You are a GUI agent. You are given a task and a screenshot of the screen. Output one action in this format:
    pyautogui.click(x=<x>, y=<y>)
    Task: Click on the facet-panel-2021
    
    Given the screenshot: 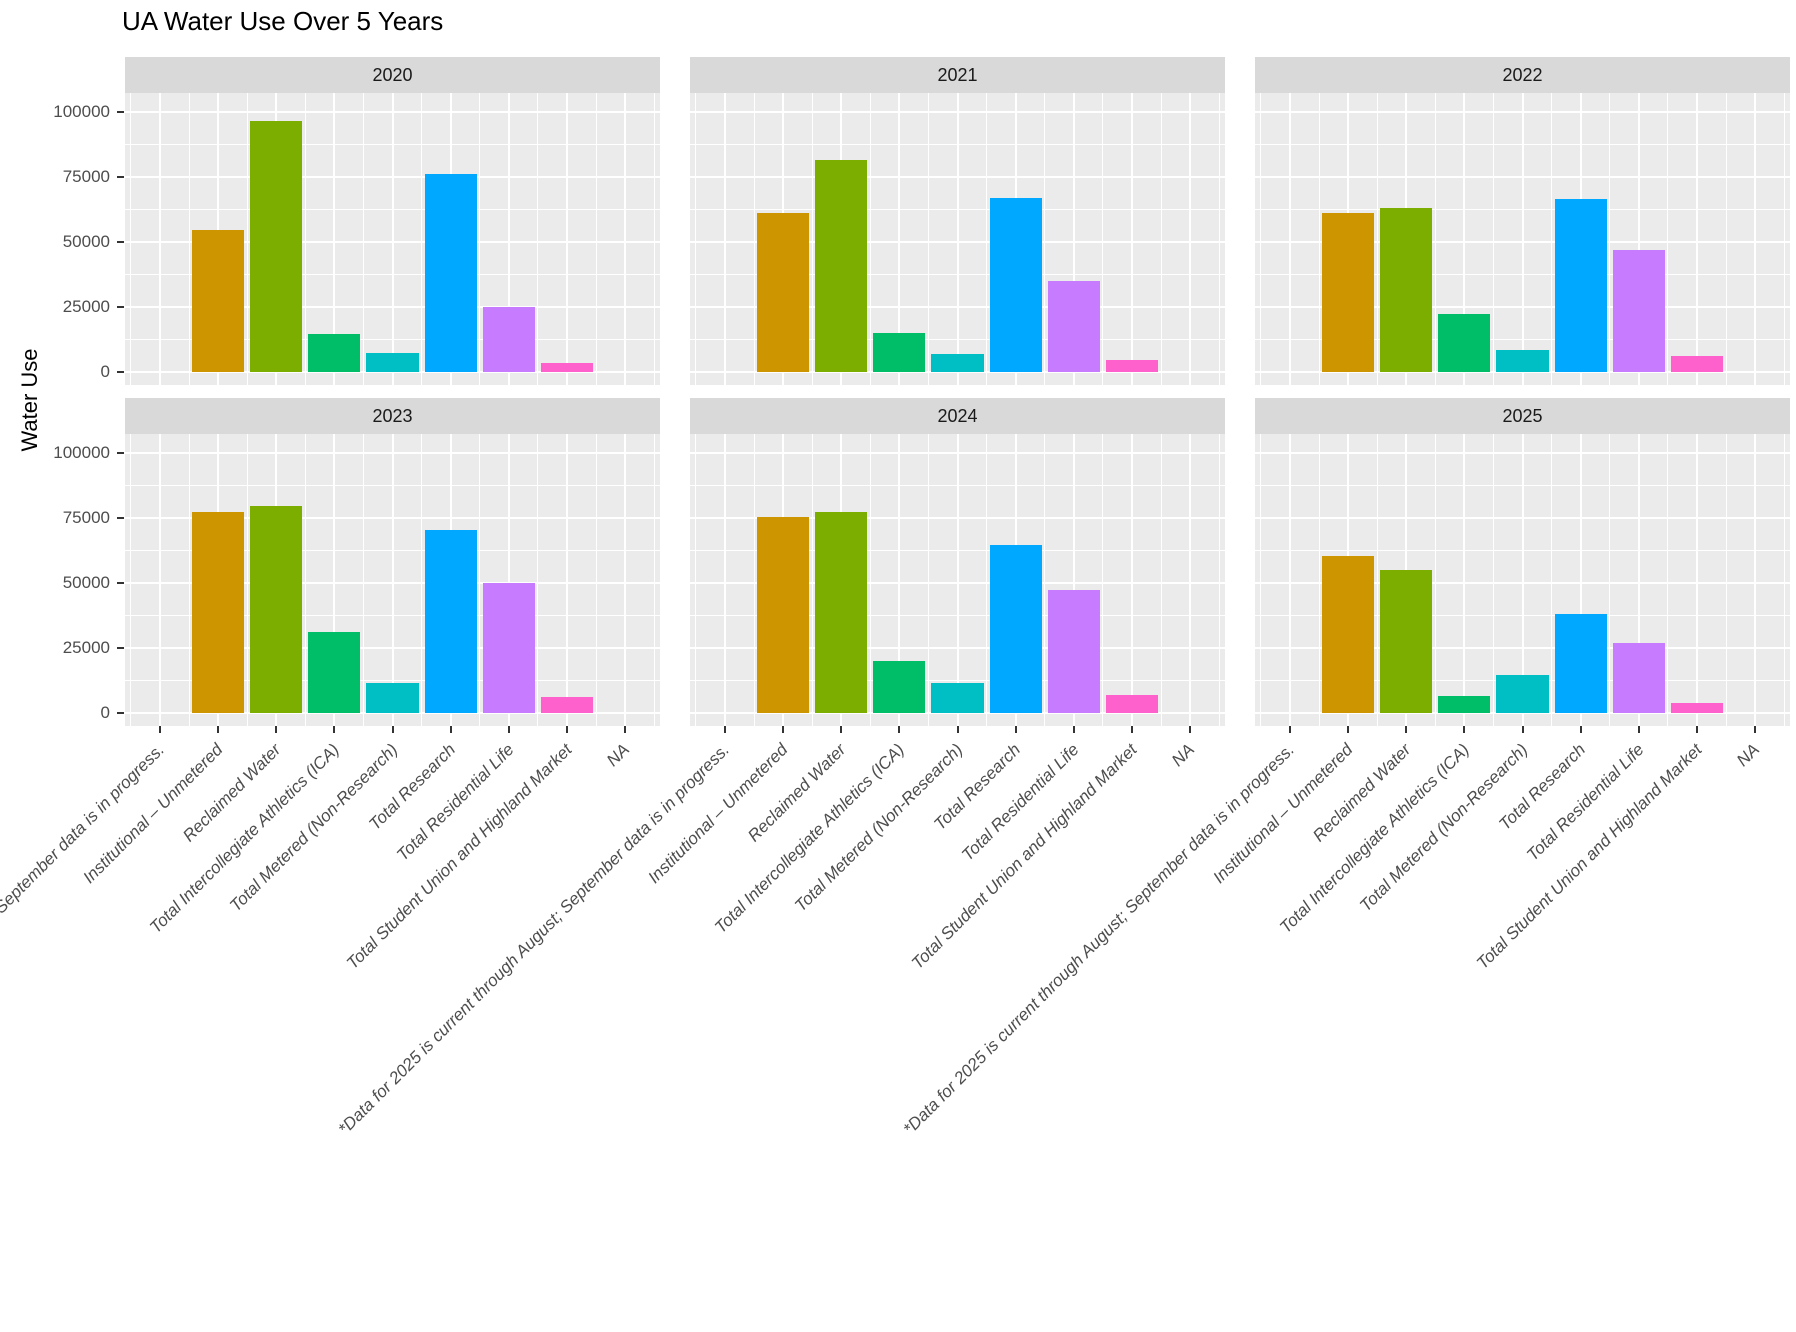 What is the action you would take?
    pyautogui.click(x=957, y=239)
    